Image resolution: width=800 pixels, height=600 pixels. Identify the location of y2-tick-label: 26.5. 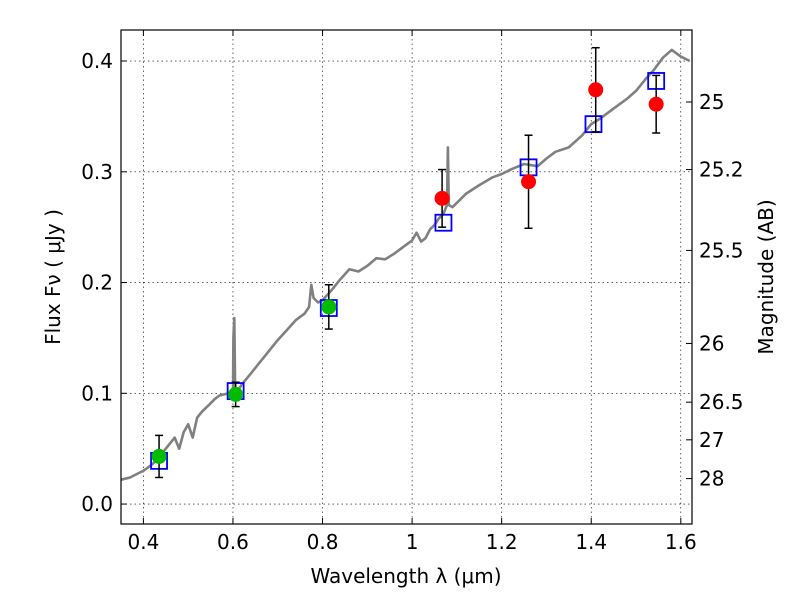
(721, 402).